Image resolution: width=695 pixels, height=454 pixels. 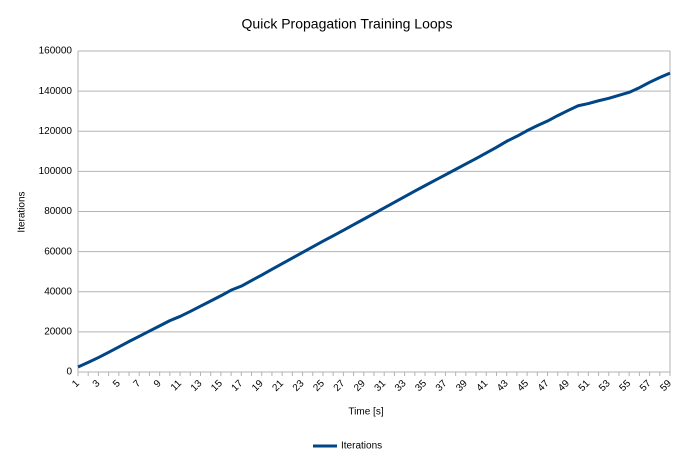 What do you see at coordinates (319, 386) in the screenshot?
I see `x-tick-label: 25` at bounding box center [319, 386].